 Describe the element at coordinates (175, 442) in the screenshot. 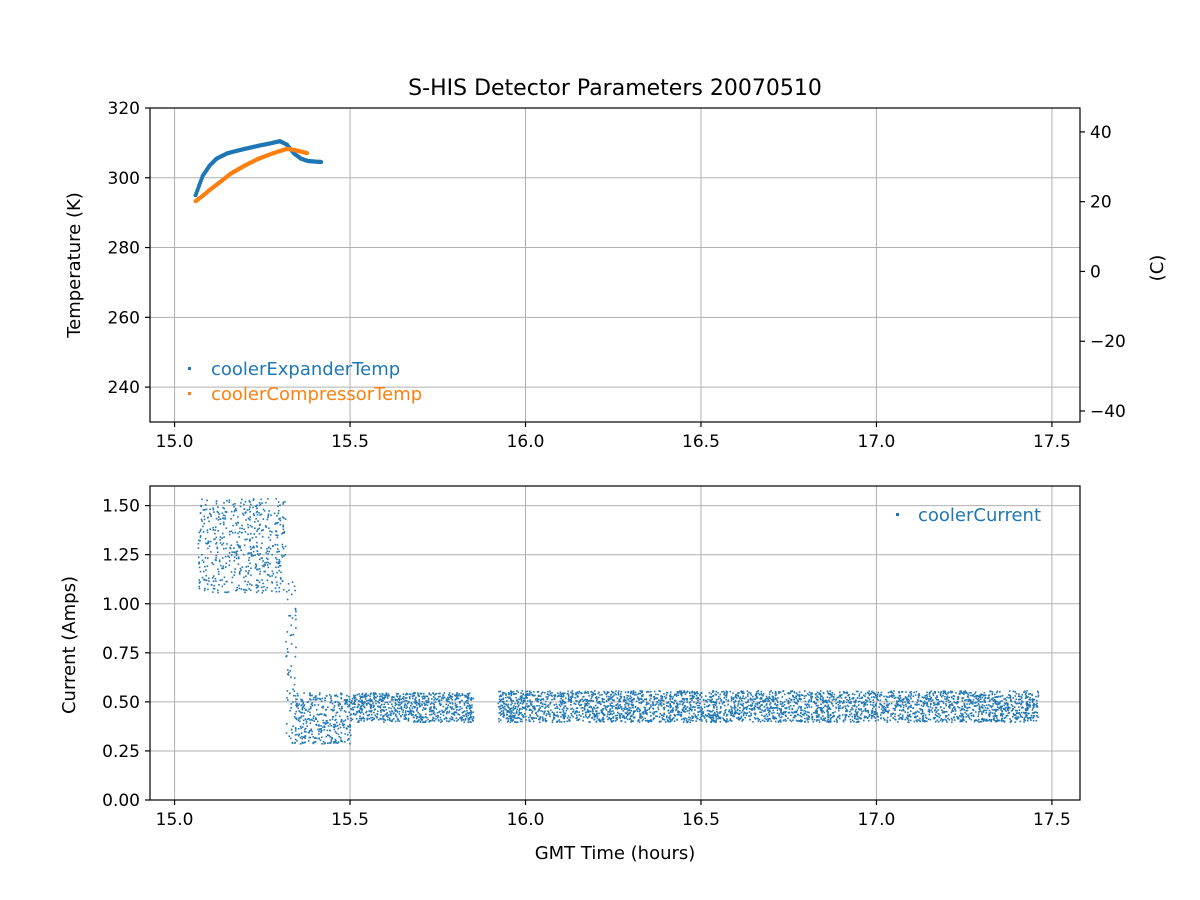

I see `x-tick-label: 15.0` at that location.